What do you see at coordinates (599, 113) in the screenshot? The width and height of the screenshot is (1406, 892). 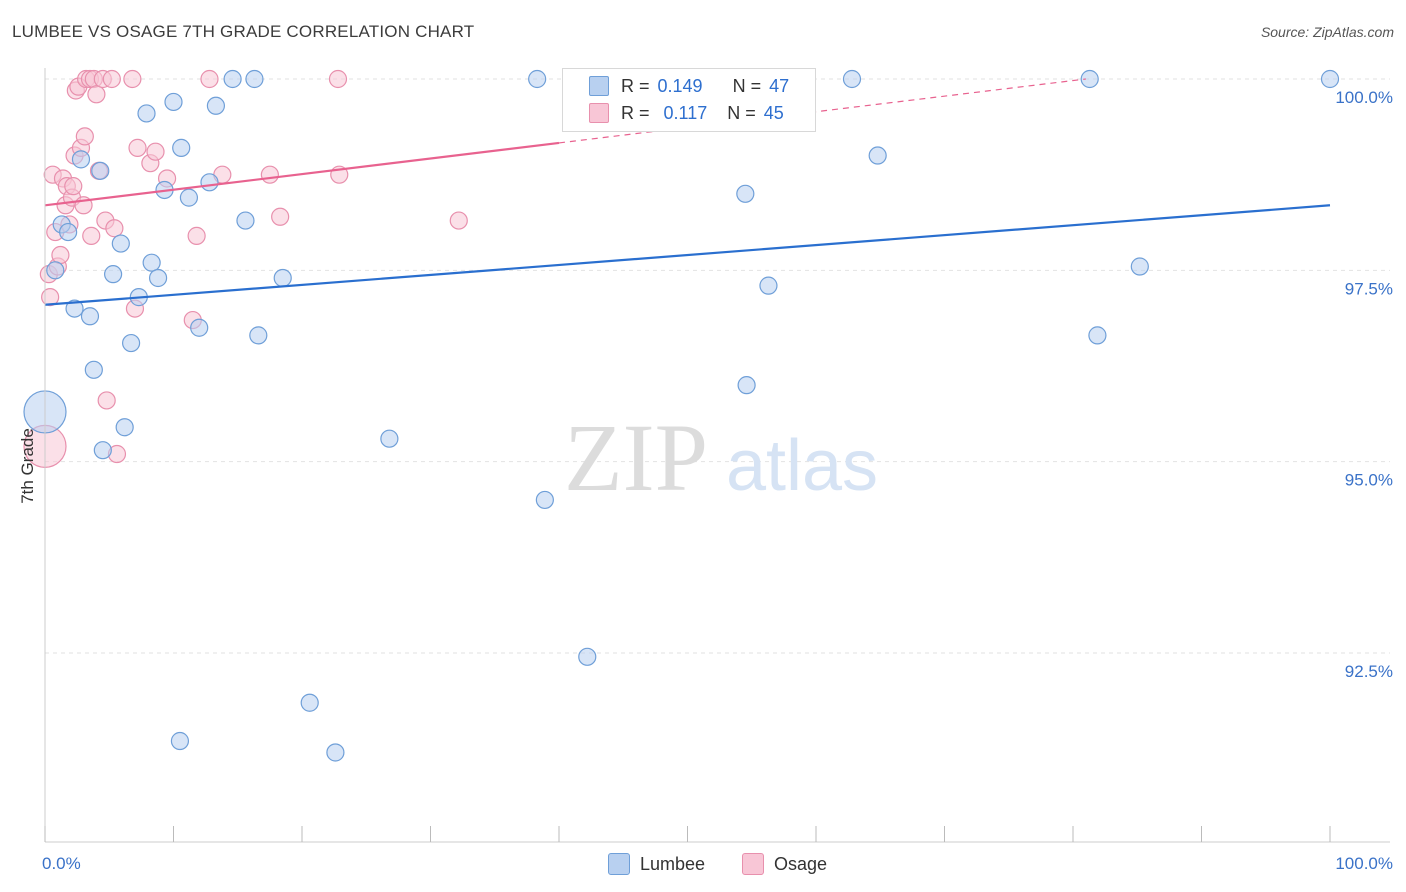 I see `osage-swatch` at bounding box center [599, 113].